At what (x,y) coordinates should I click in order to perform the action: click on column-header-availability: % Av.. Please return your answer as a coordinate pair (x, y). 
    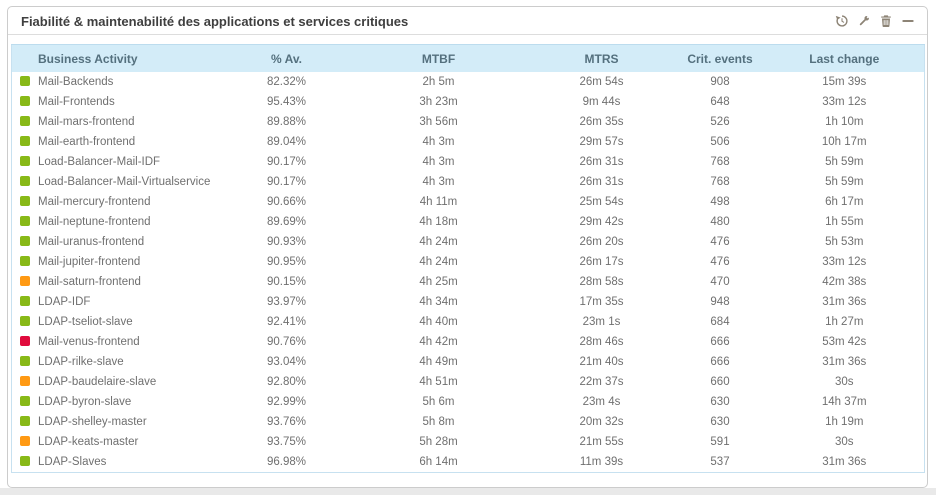
    Looking at the image, I should click on (286, 58).